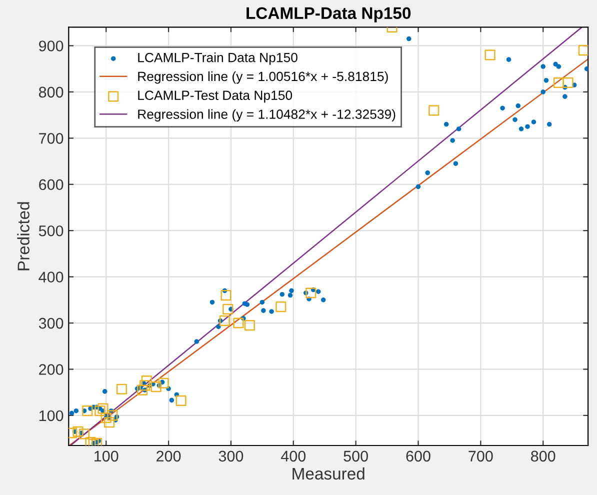 The height and width of the screenshot is (495, 597). What do you see at coordinates (51, 416) in the screenshot?
I see `y-tick-label: 100` at bounding box center [51, 416].